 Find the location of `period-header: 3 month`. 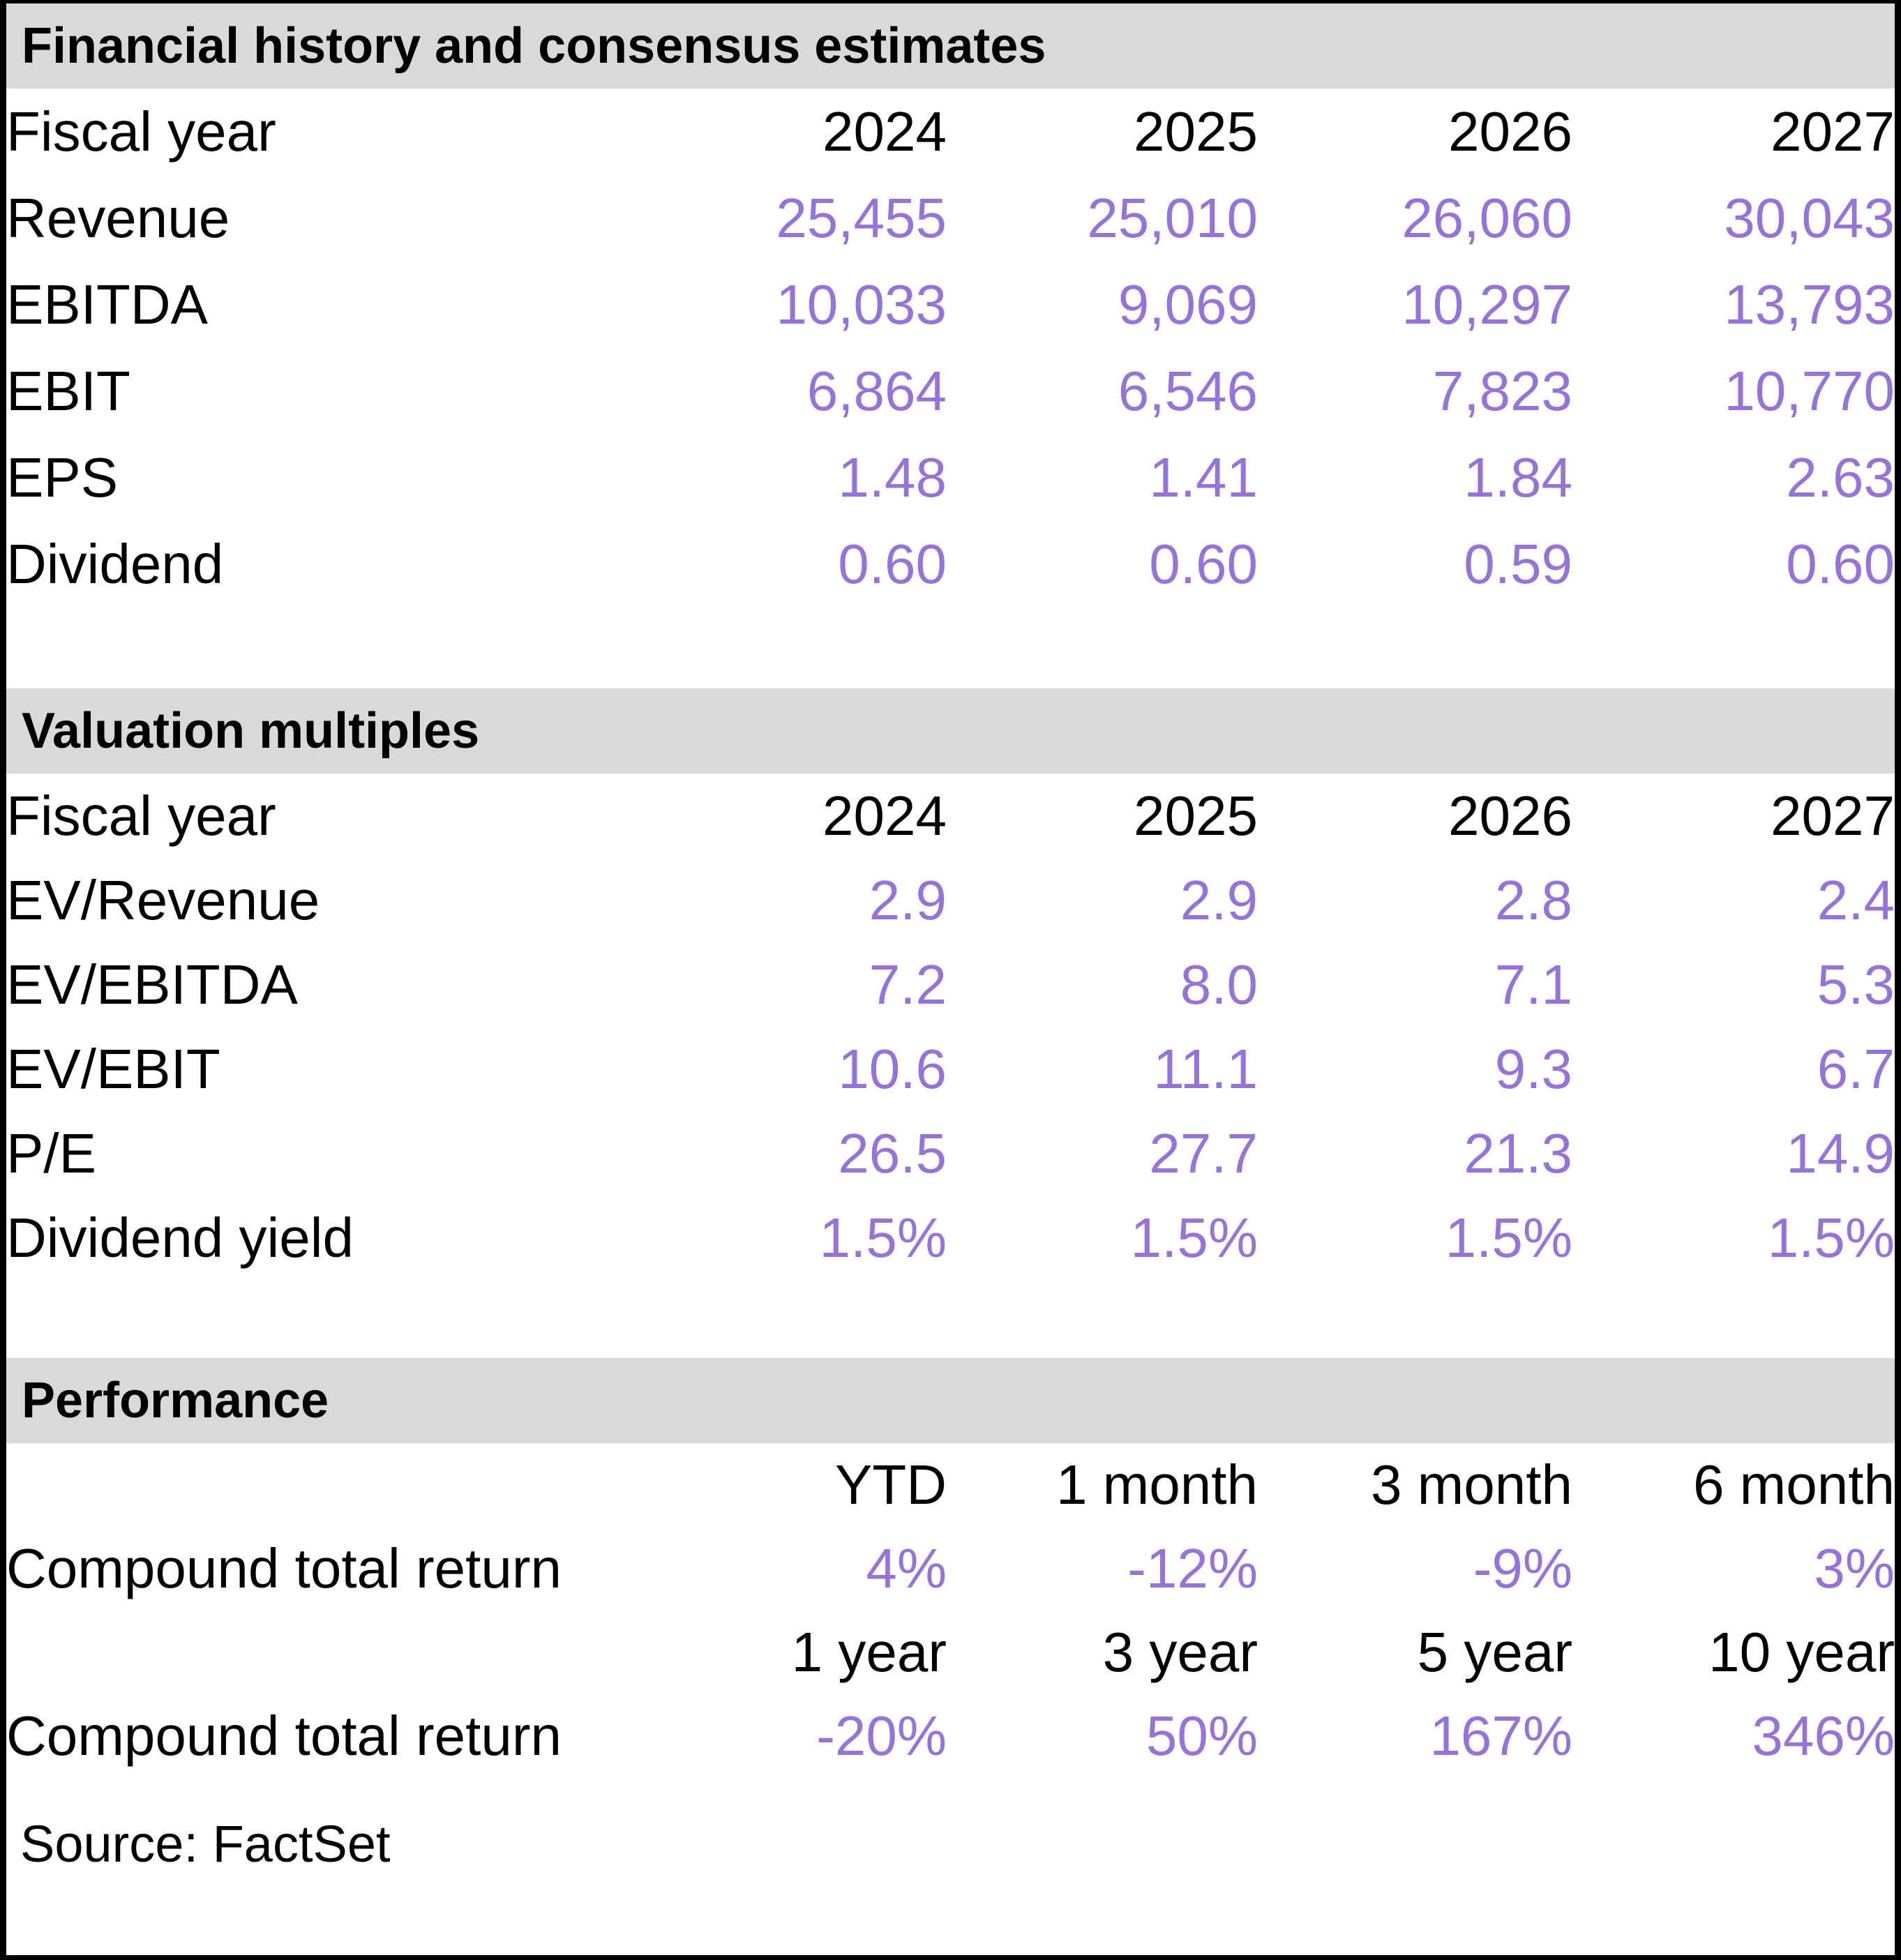

period-header: 3 month is located at coordinates (1471, 1485).